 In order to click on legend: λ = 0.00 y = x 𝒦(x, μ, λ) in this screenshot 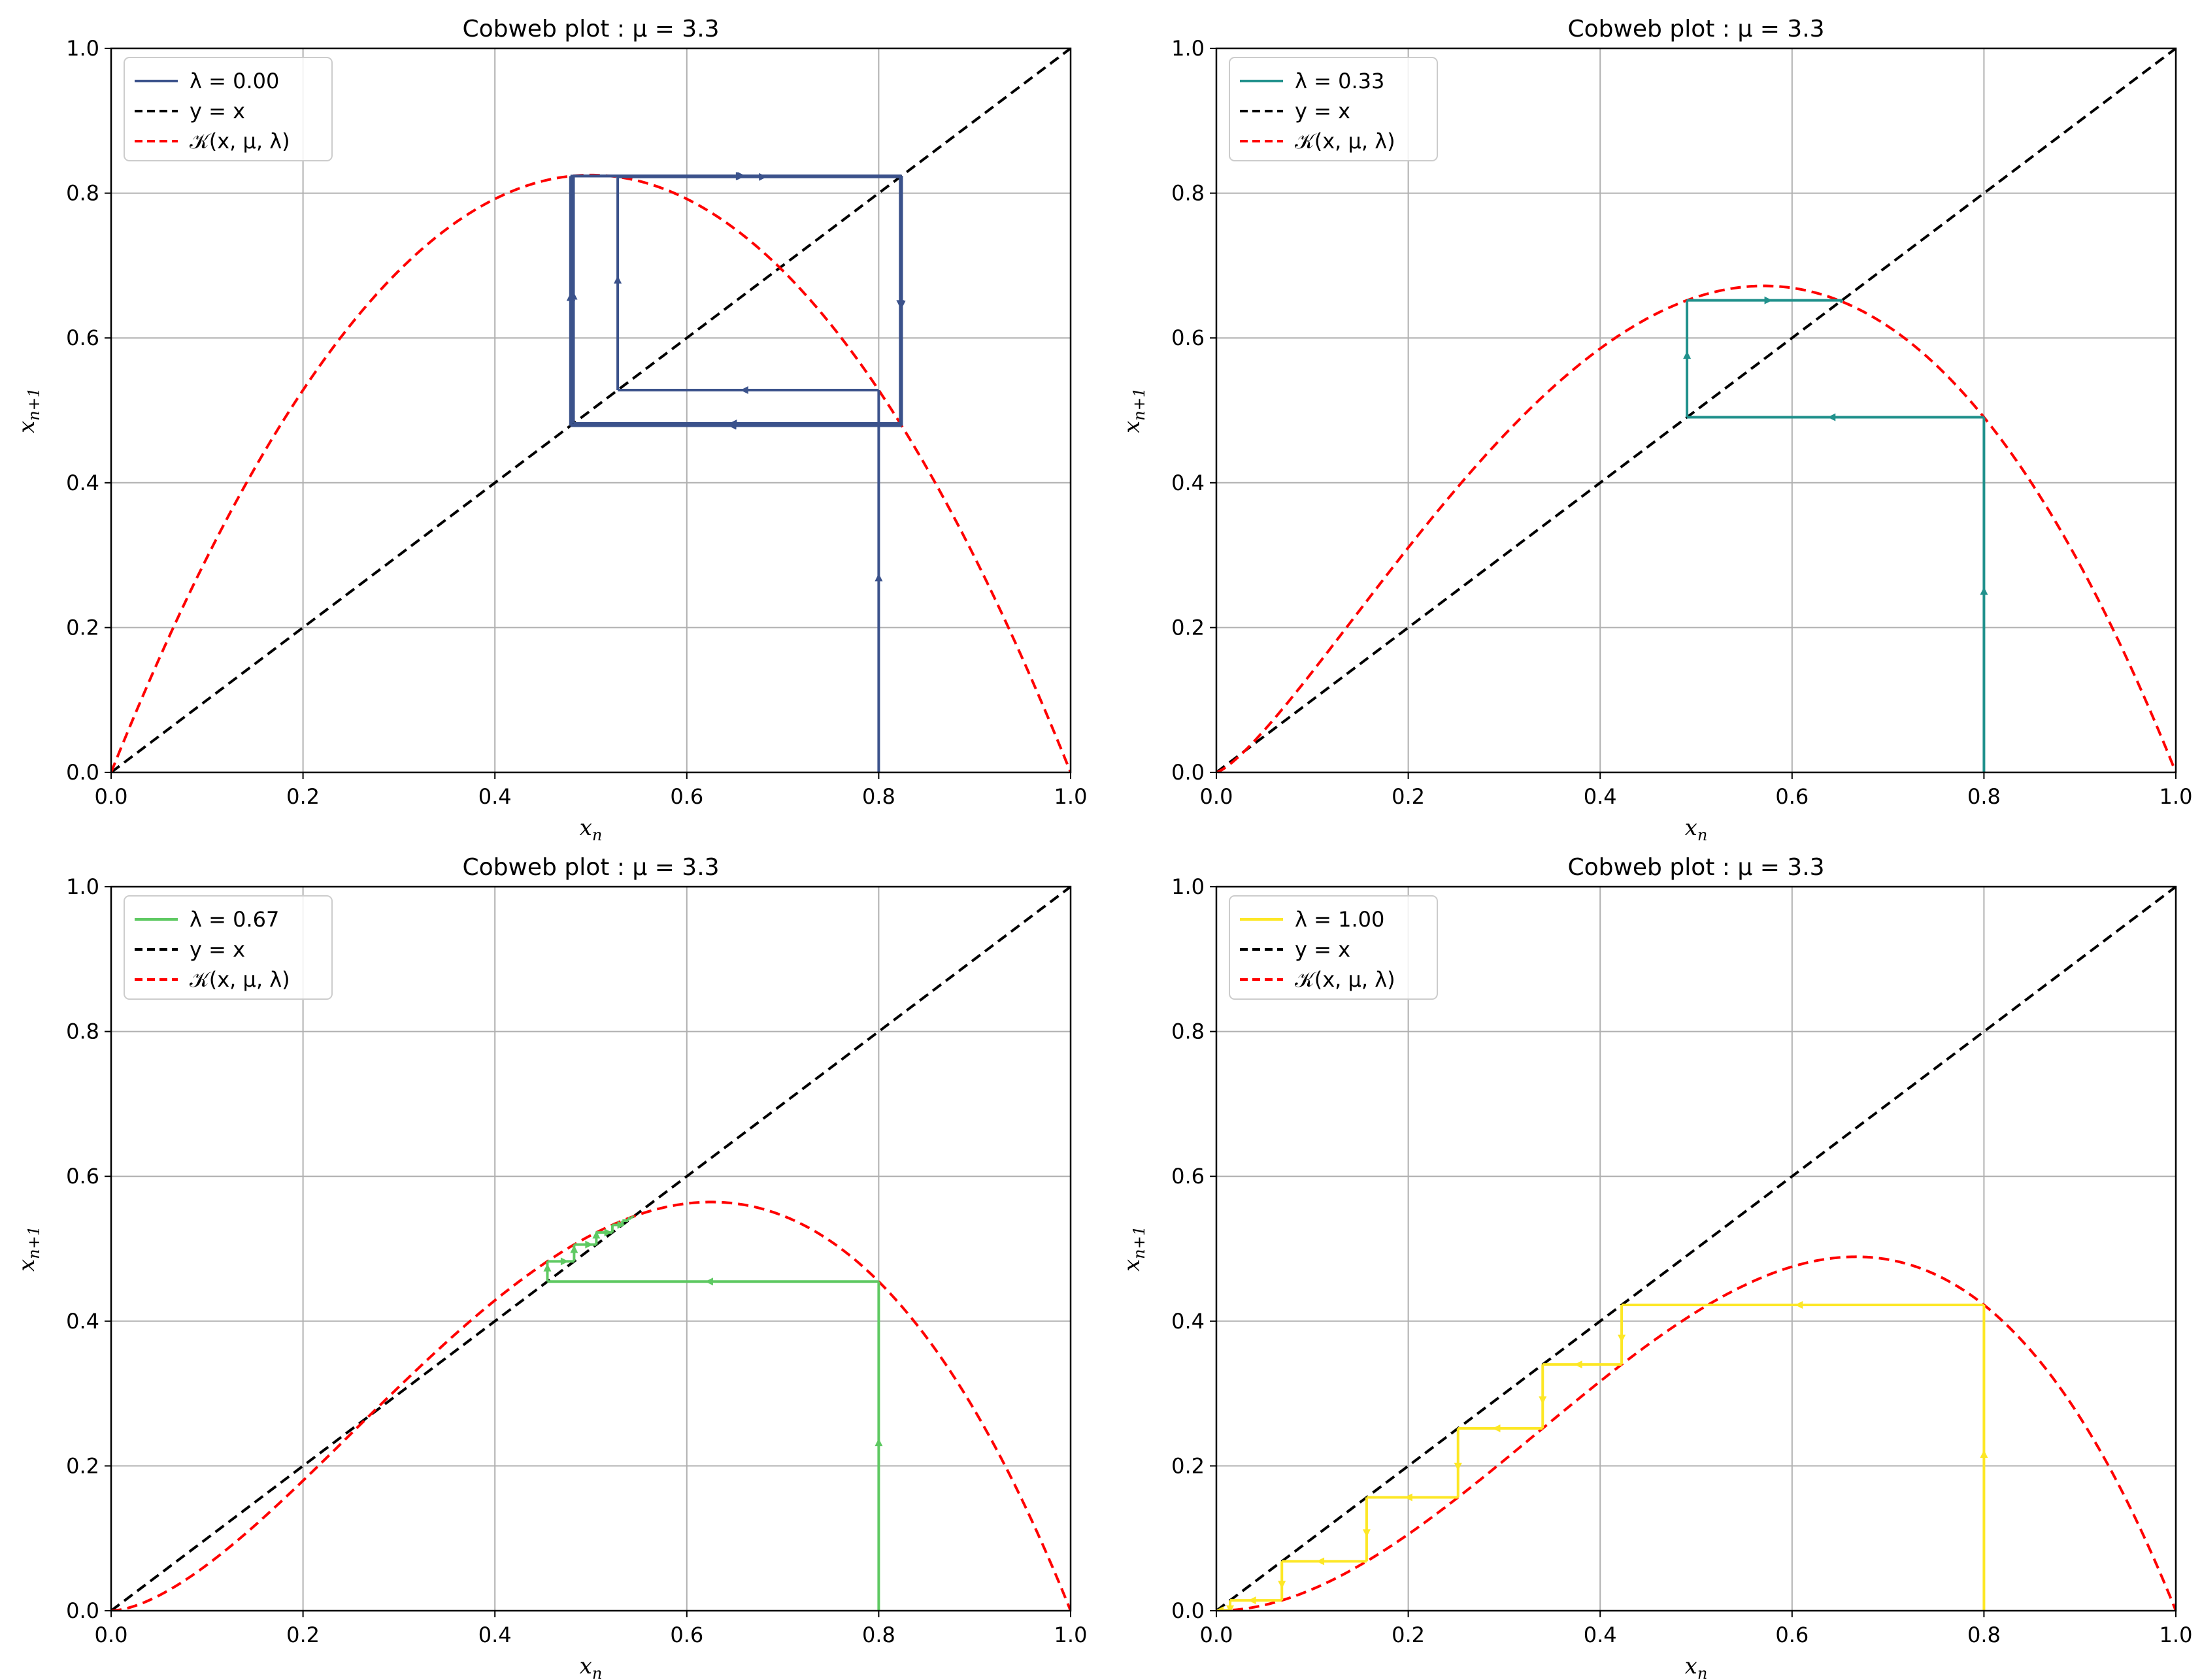, I will do `click(229, 109)`.